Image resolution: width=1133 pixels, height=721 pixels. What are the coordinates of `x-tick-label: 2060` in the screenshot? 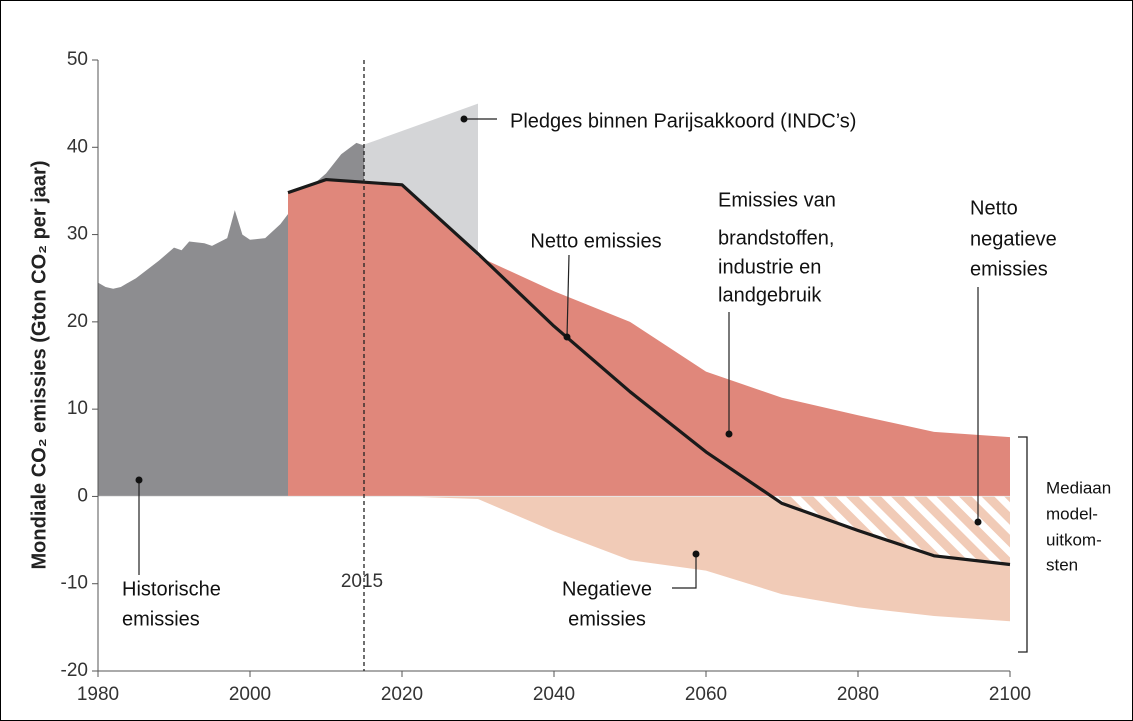 It's located at (706, 694).